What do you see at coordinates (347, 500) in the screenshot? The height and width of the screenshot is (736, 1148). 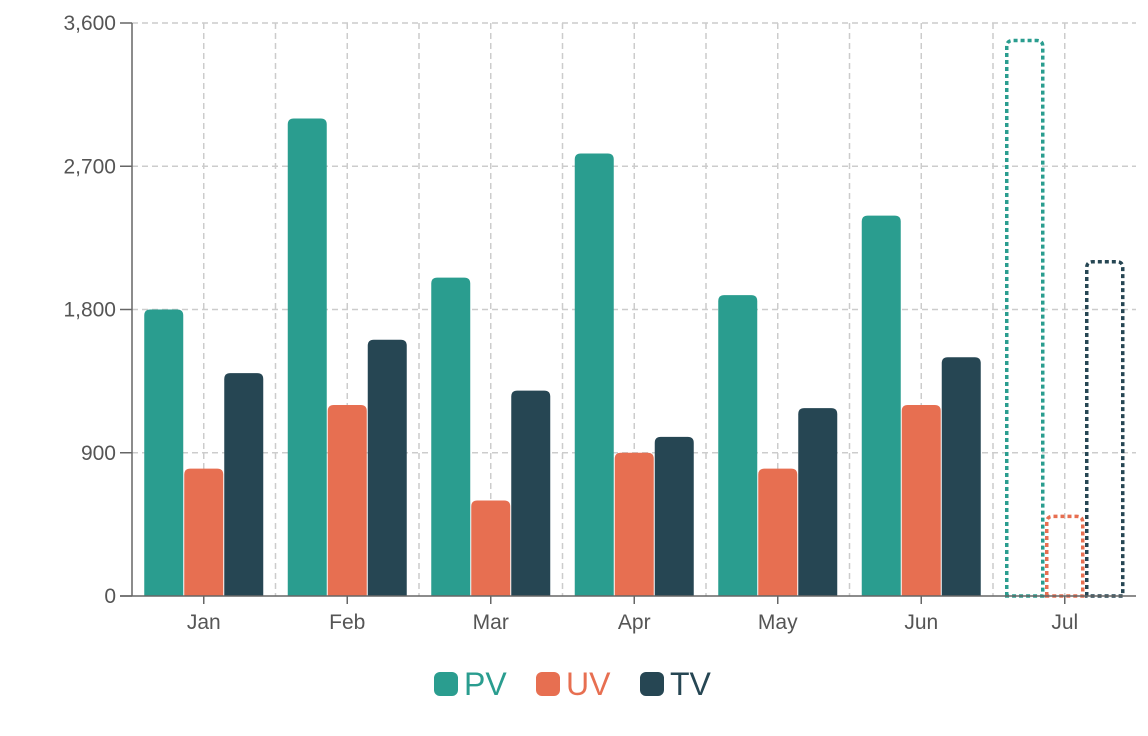 I see `bar-uv-feb` at bounding box center [347, 500].